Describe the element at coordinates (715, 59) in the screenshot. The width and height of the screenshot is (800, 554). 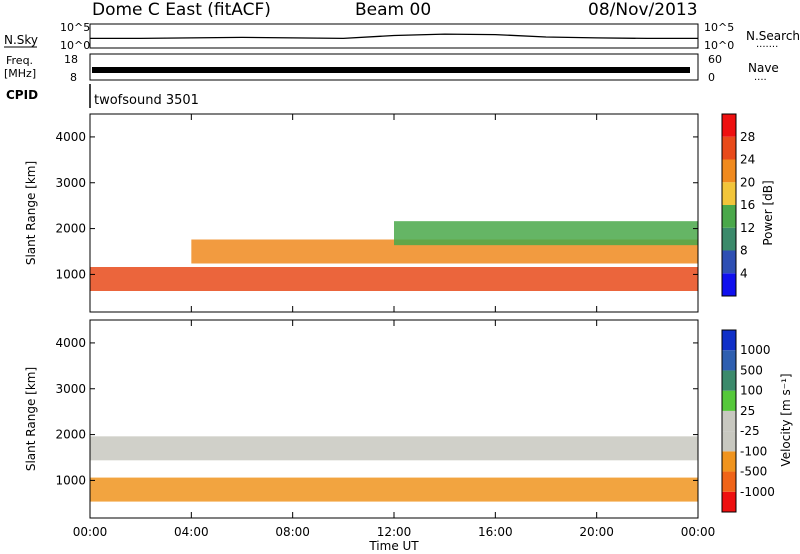
I see `nave-ytick-top: 60` at that location.